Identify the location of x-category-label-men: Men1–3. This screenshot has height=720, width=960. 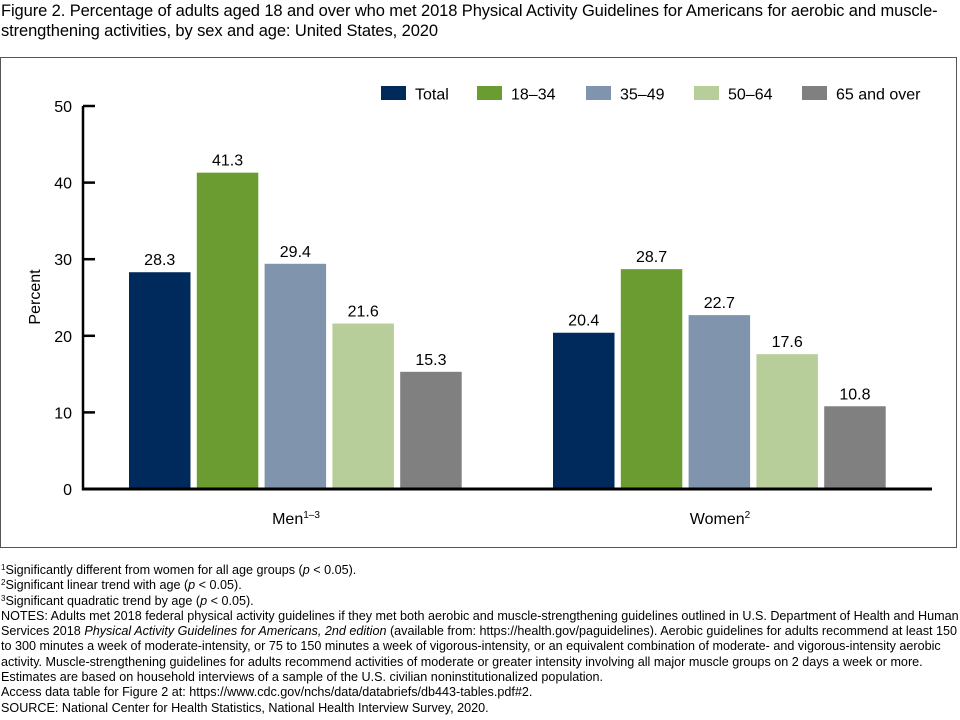
(296, 519).